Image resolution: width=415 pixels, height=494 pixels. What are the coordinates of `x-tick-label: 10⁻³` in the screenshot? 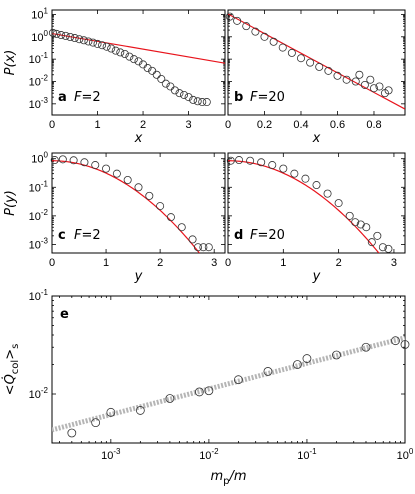 It's located at (111, 454).